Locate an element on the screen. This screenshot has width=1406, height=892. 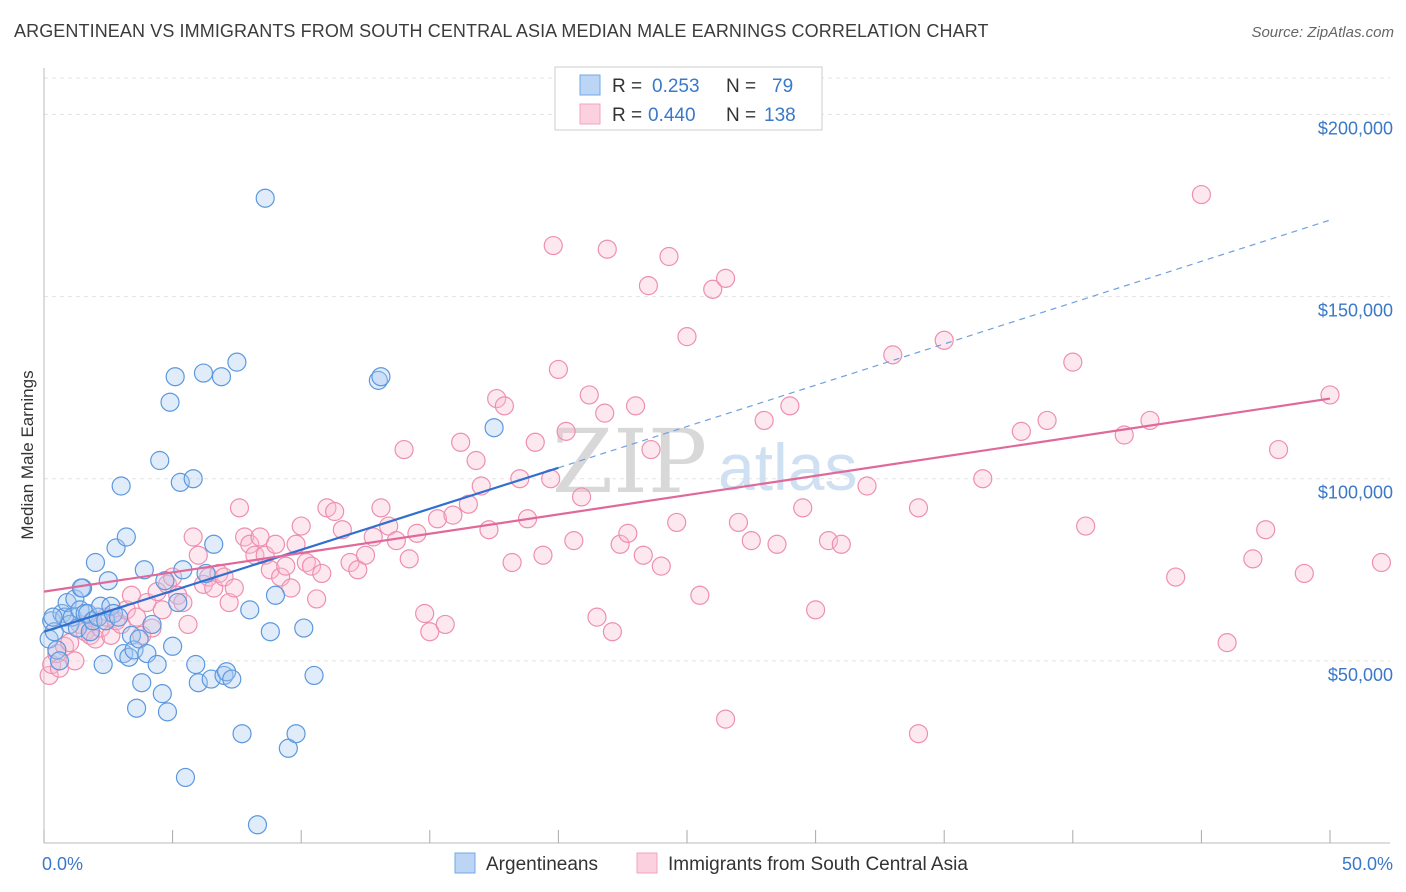
legend-swatch-argentineans is located at coordinates (590, 85).